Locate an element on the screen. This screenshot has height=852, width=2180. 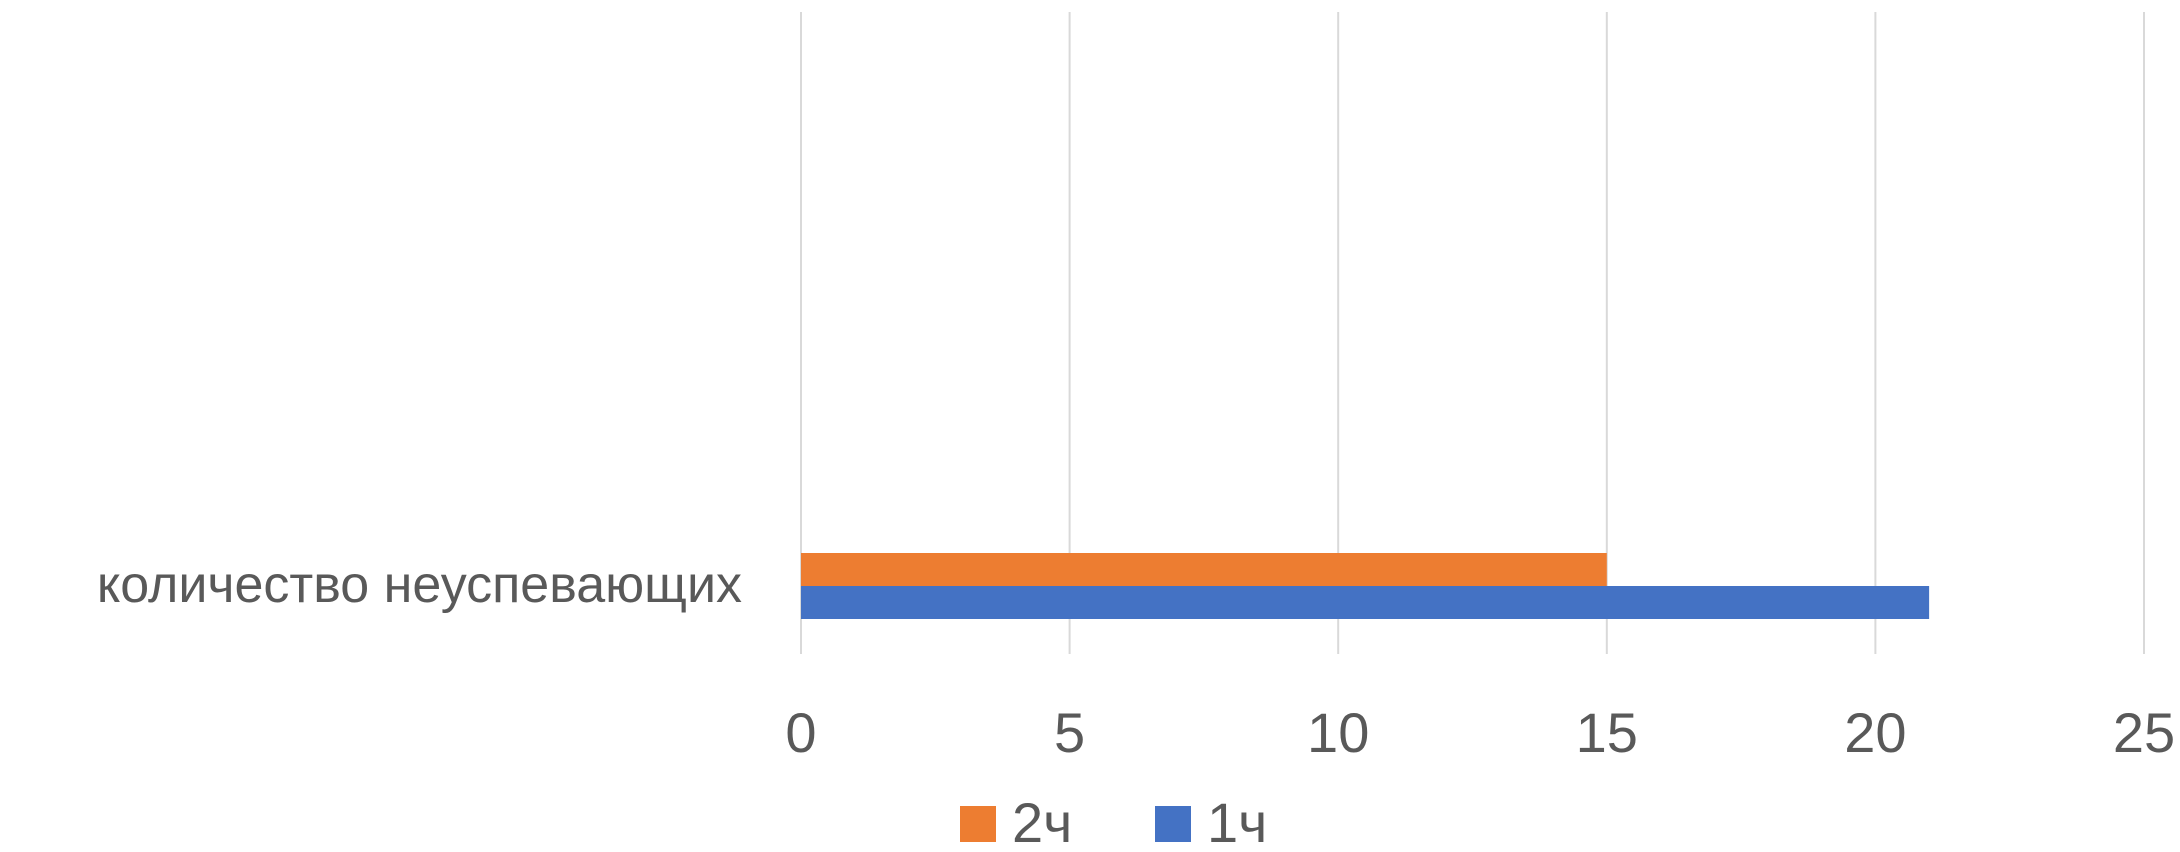
legend-item-1ч: 1ч is located at coordinates (1211, 821).